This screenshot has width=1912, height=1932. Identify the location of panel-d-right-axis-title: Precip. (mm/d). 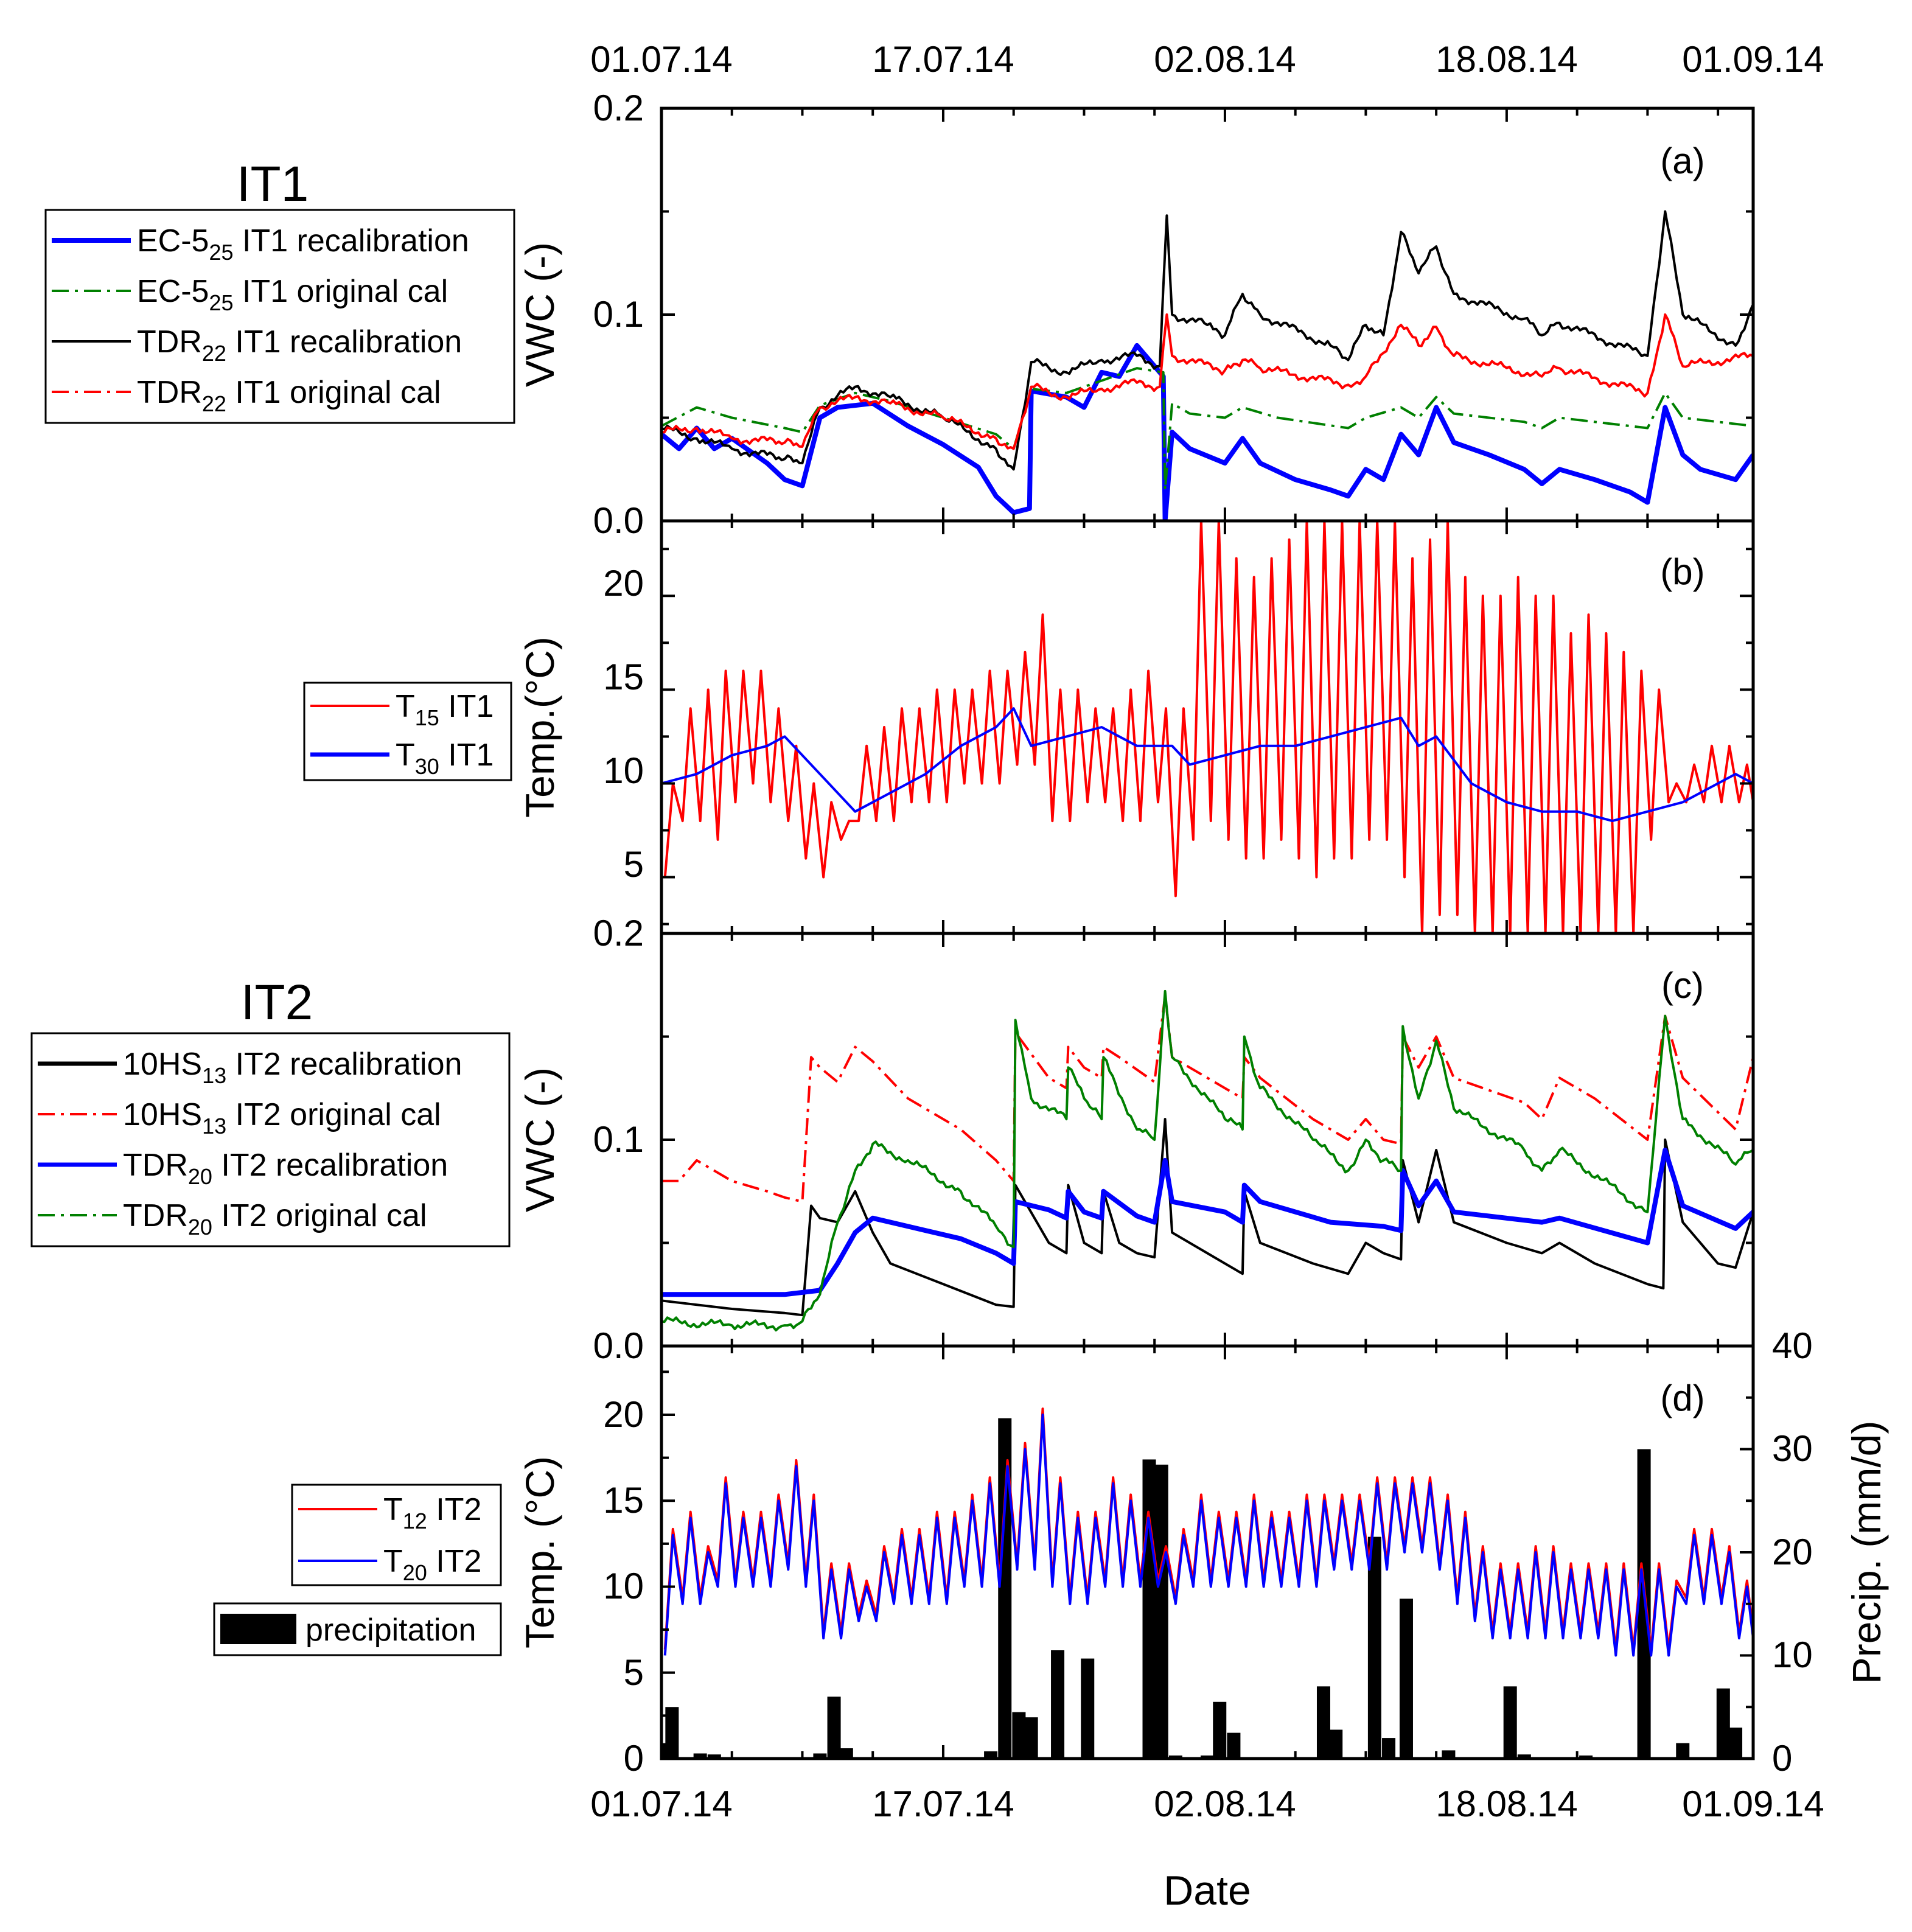
(1866, 1552).